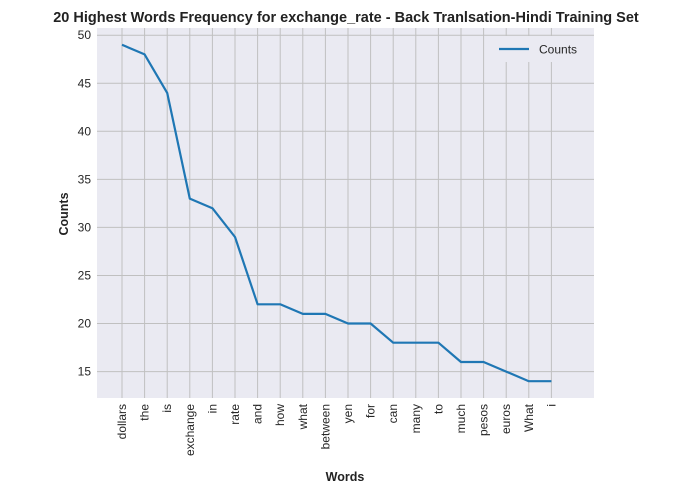 The height and width of the screenshot is (494, 693). I want to click on x-tick-label: what, so click(303, 416).